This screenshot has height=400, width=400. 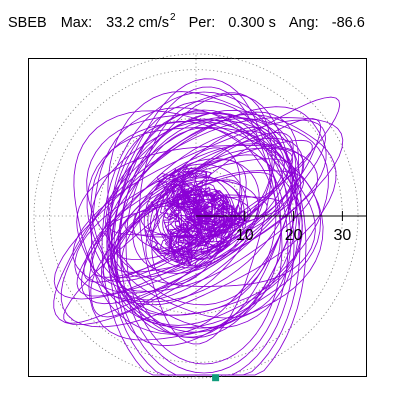 I want to click on max-value: 33.2, so click(x=120, y=23).